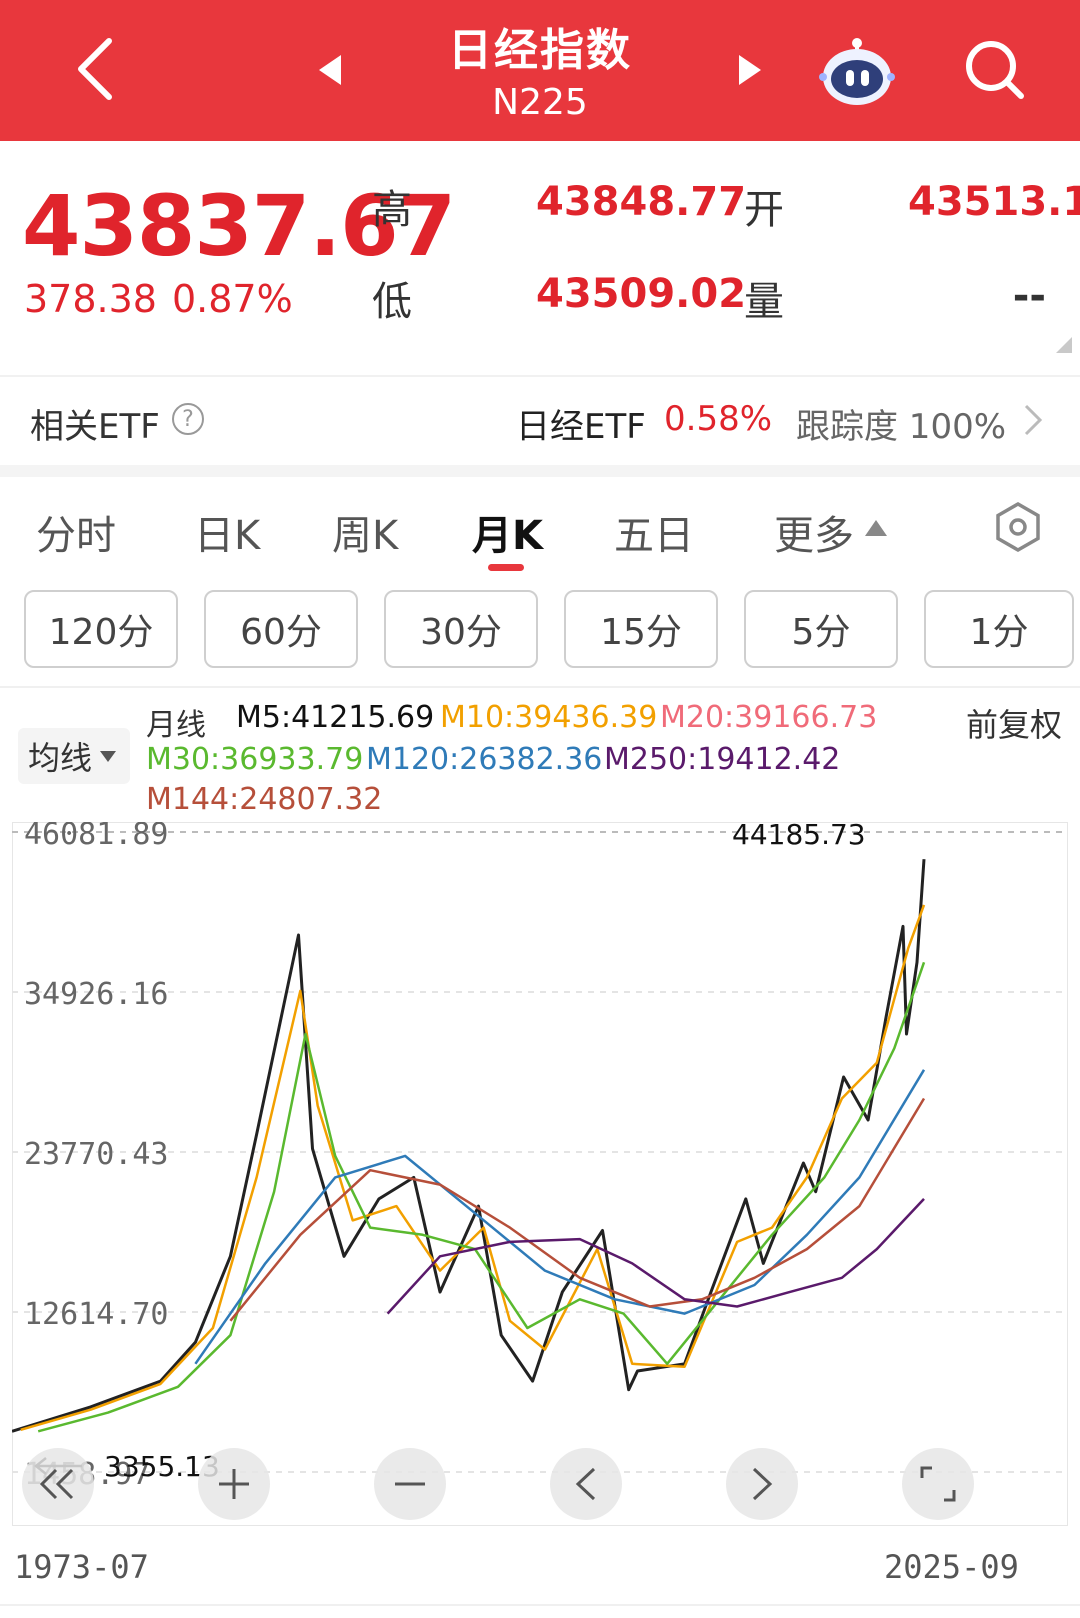  Describe the element at coordinates (335, 717) in the screenshot. I see `ma-m5: M5:41215.69` at that location.